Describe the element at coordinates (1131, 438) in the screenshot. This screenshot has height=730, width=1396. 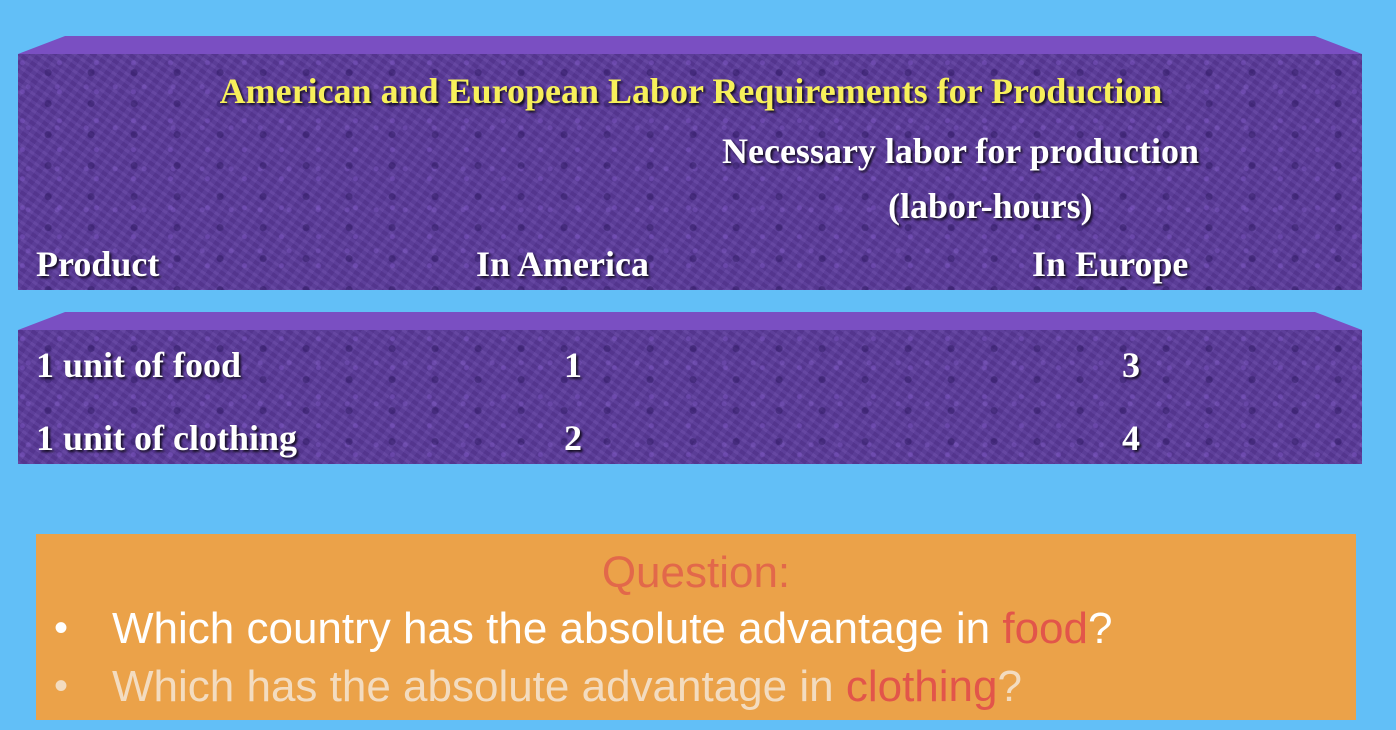
I see `row-clothing-europe: 4` at that location.